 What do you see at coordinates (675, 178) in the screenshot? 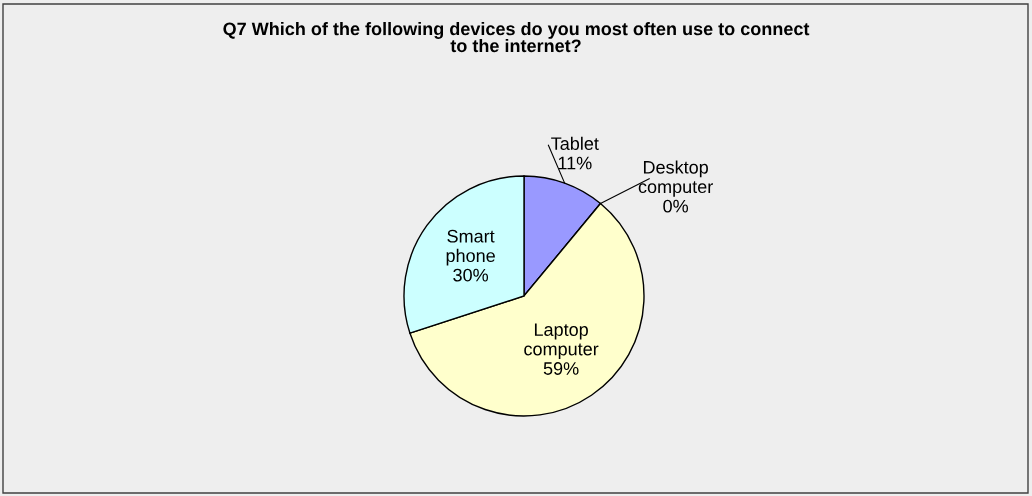
I see `category-label: Desktop computer` at bounding box center [675, 178].